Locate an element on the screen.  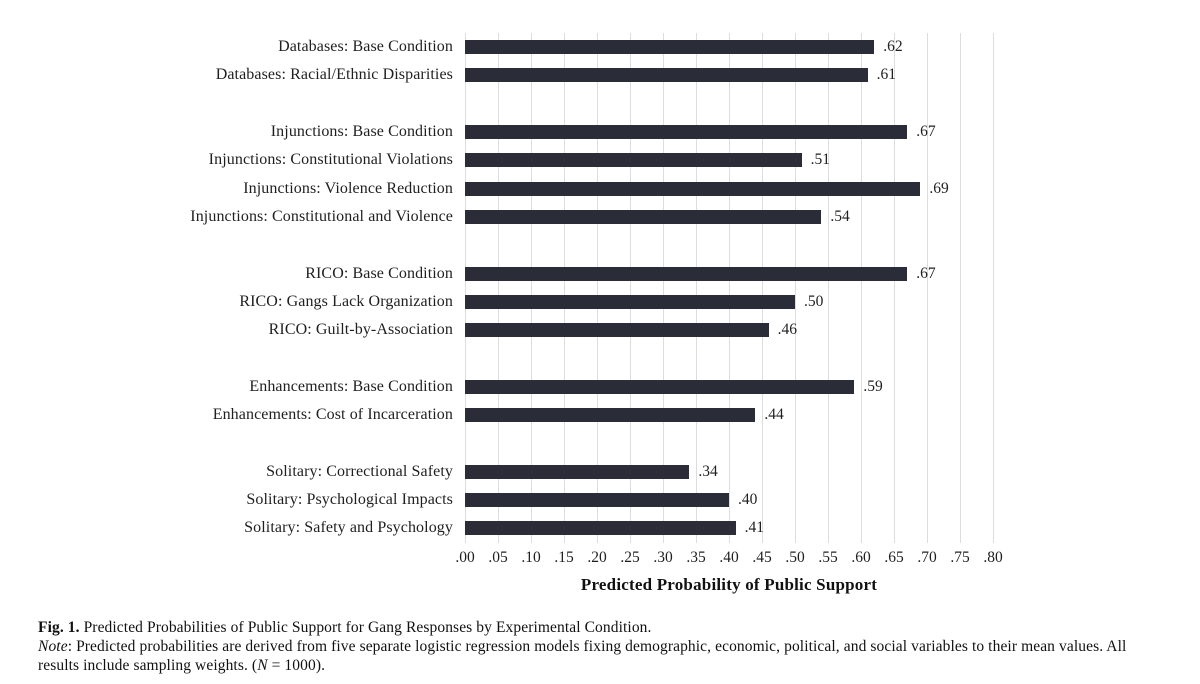
bar-value-label: .59 is located at coordinates (873, 386).